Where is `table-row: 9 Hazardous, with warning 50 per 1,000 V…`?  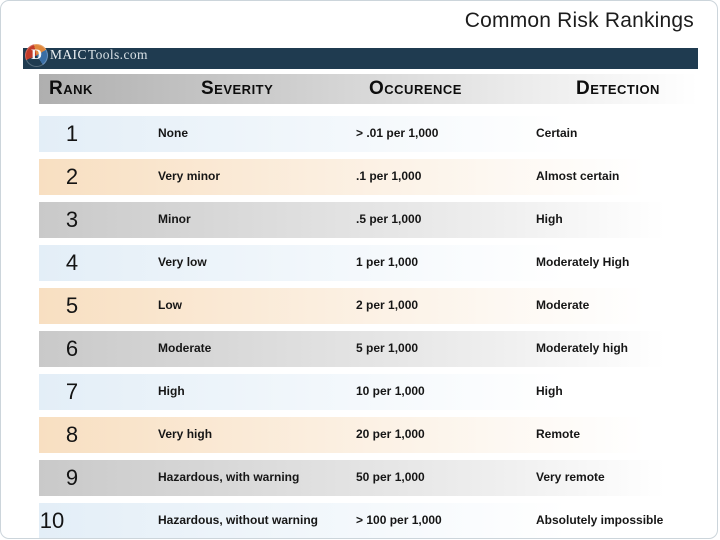 table-row: 9 Hazardous, with warning 50 per 1,000 V… is located at coordinates (368, 478).